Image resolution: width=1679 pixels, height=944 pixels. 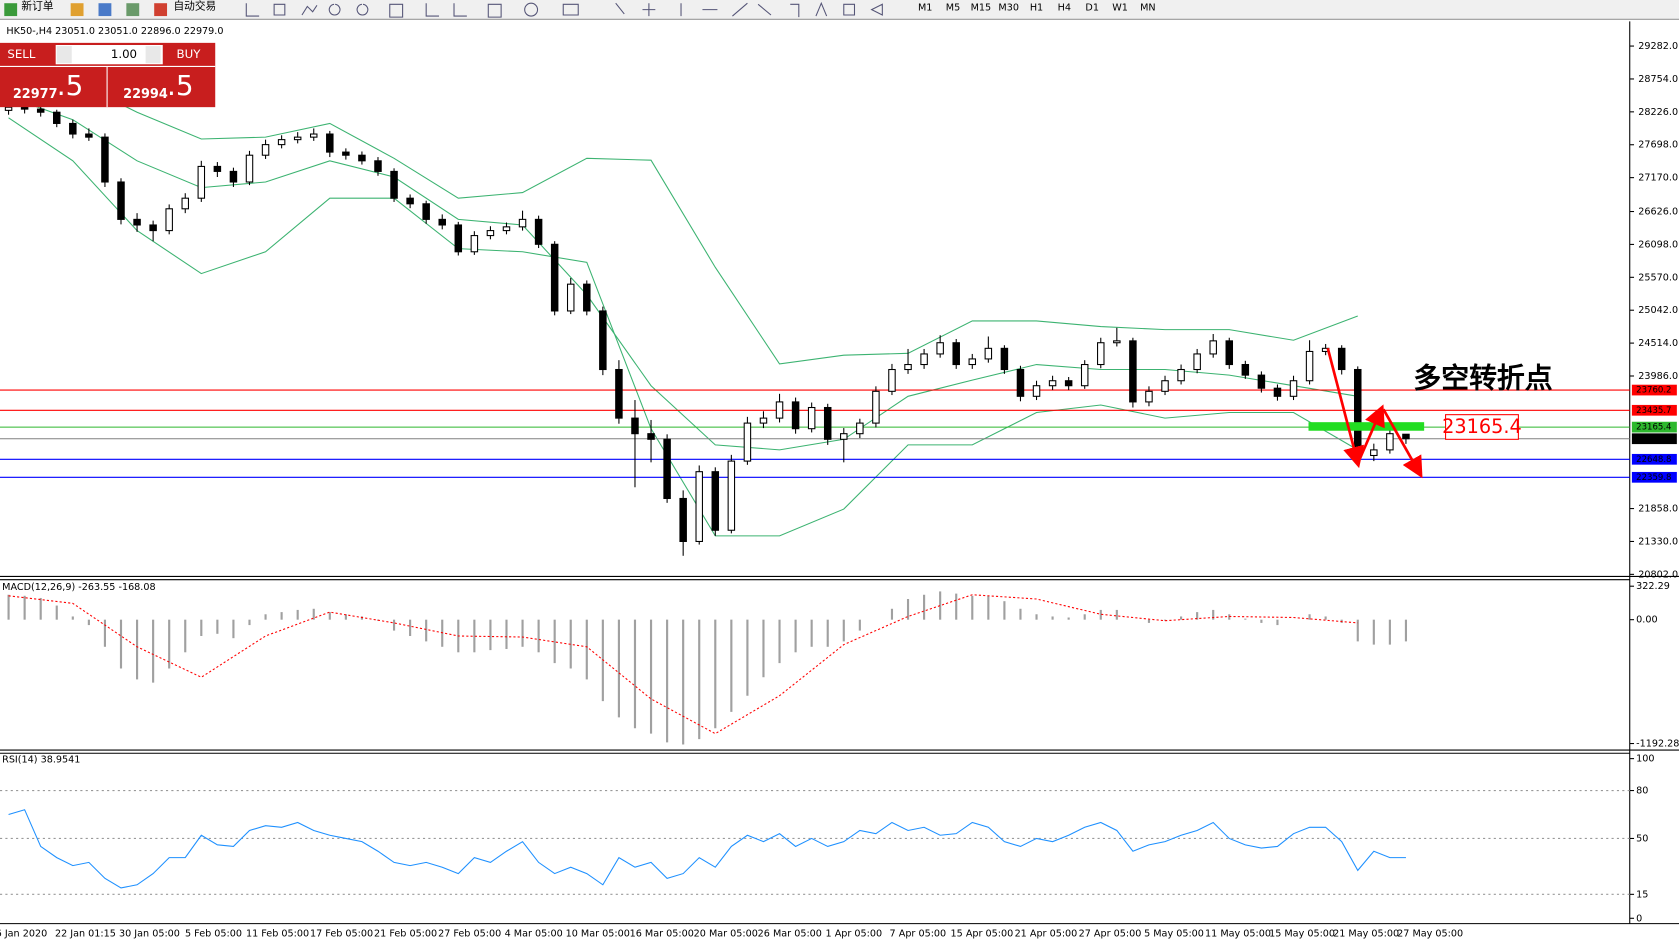 What do you see at coordinates (85, 933) in the screenshot?
I see `time-label: 22 Jan 01:15` at bounding box center [85, 933].